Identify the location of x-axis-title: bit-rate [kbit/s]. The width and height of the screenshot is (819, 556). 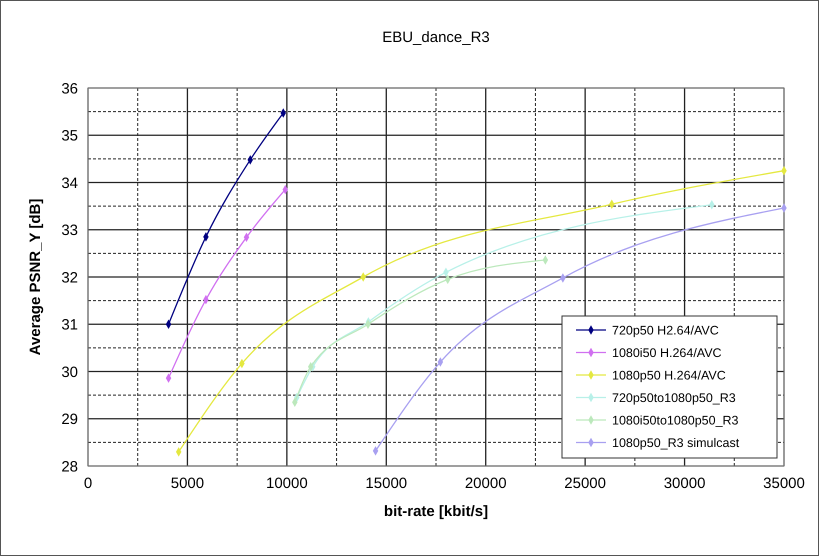
(436, 511).